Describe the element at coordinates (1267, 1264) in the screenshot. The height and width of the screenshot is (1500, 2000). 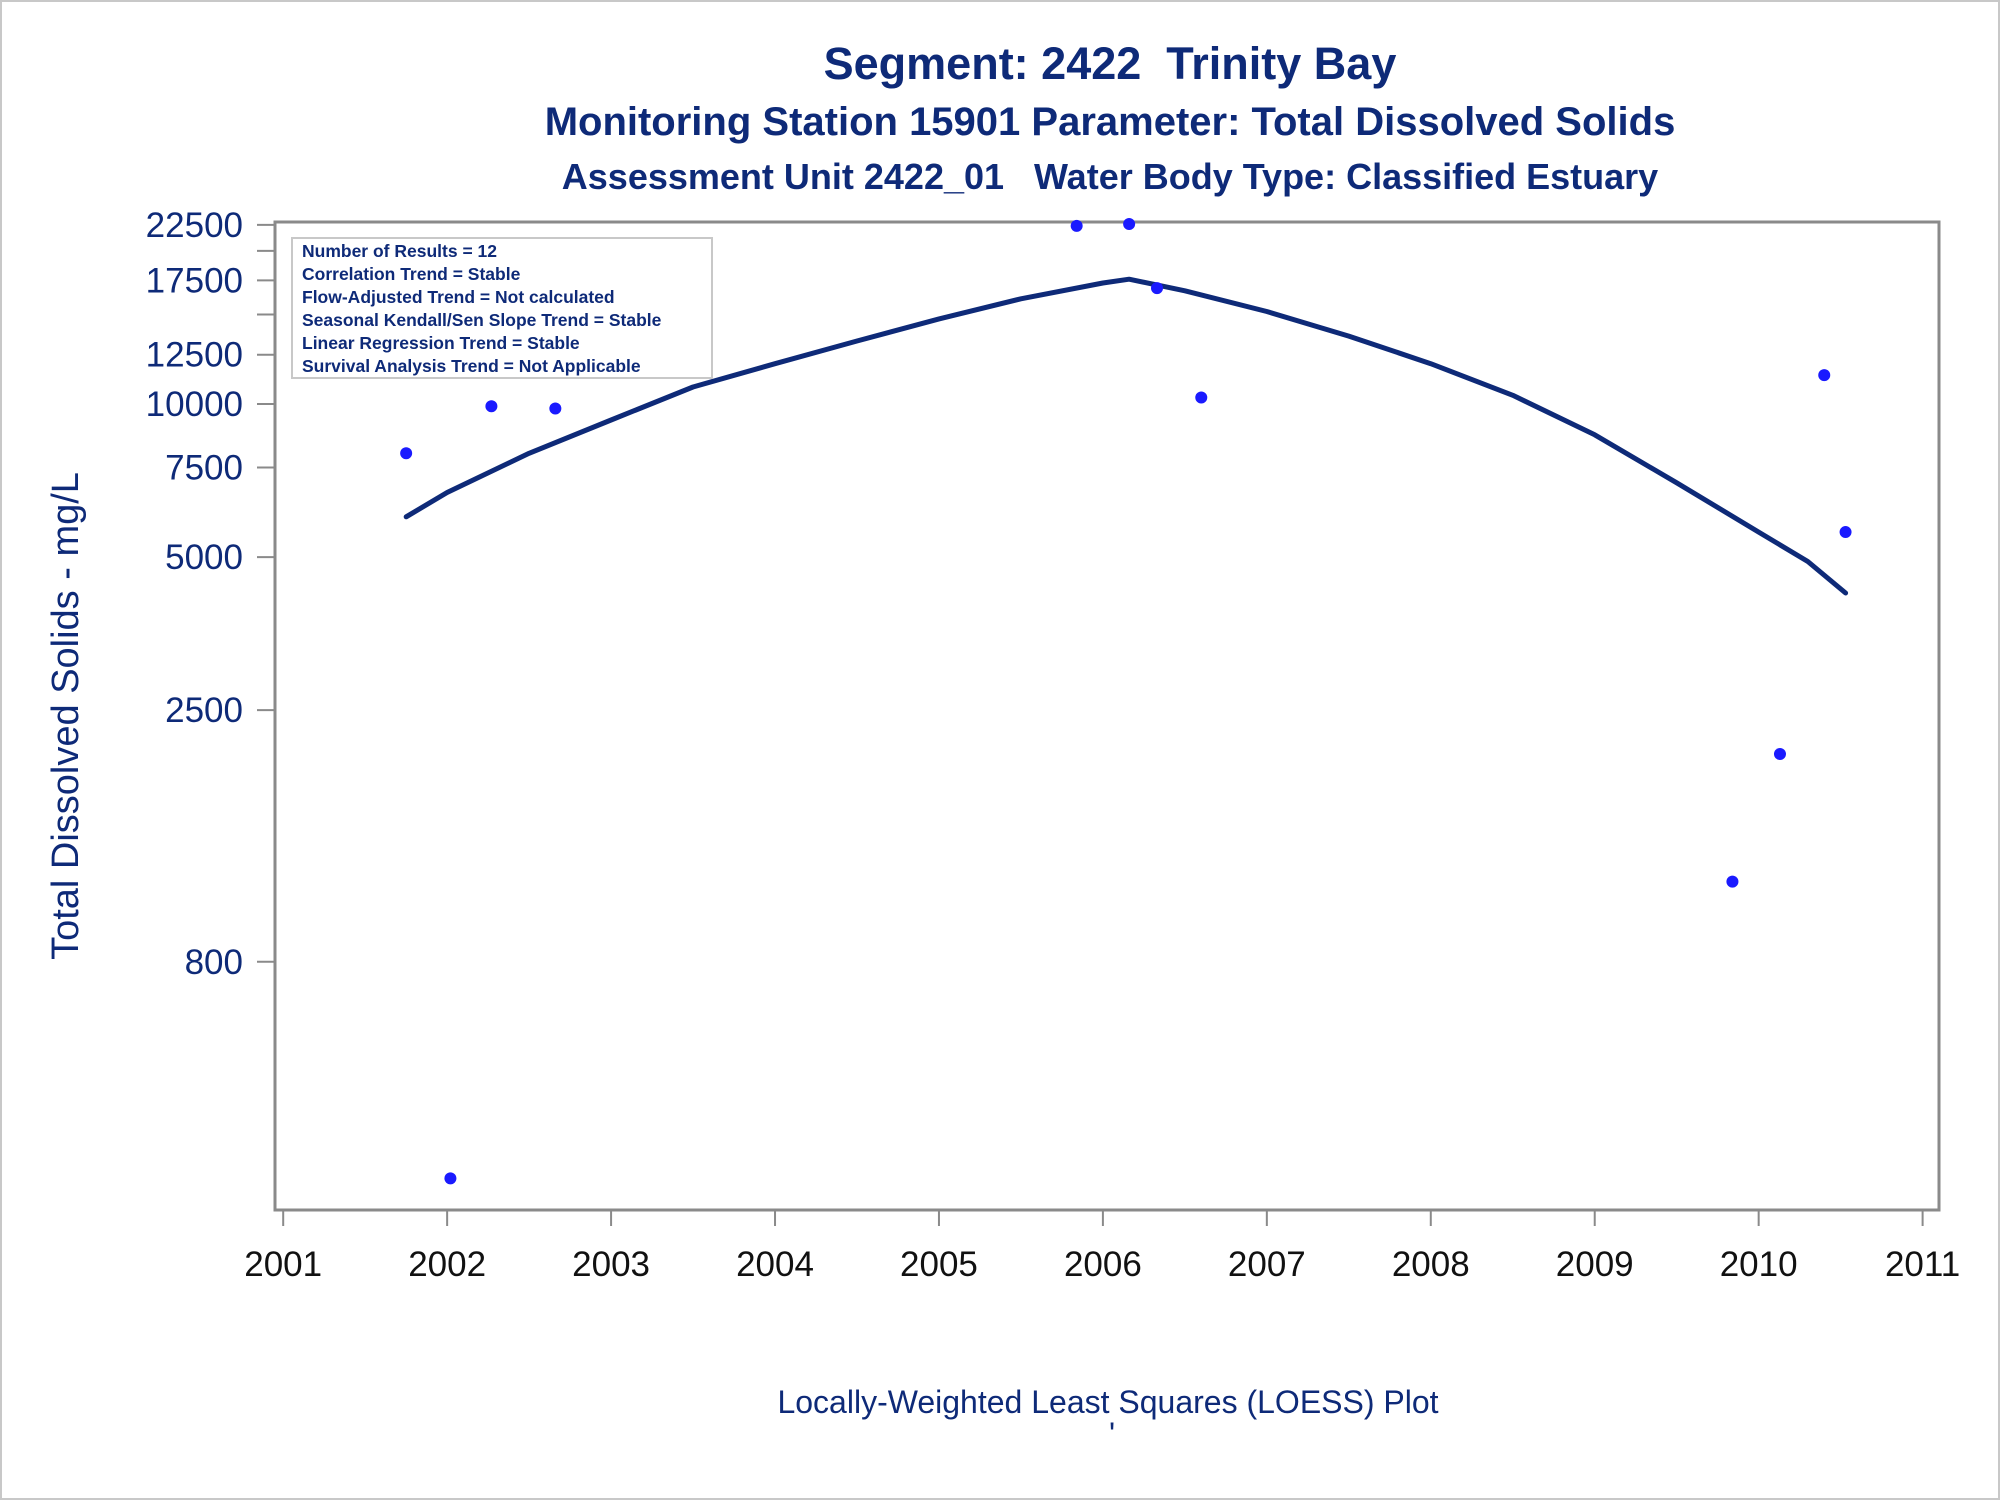
I see `x-tick-label: 2007` at that location.